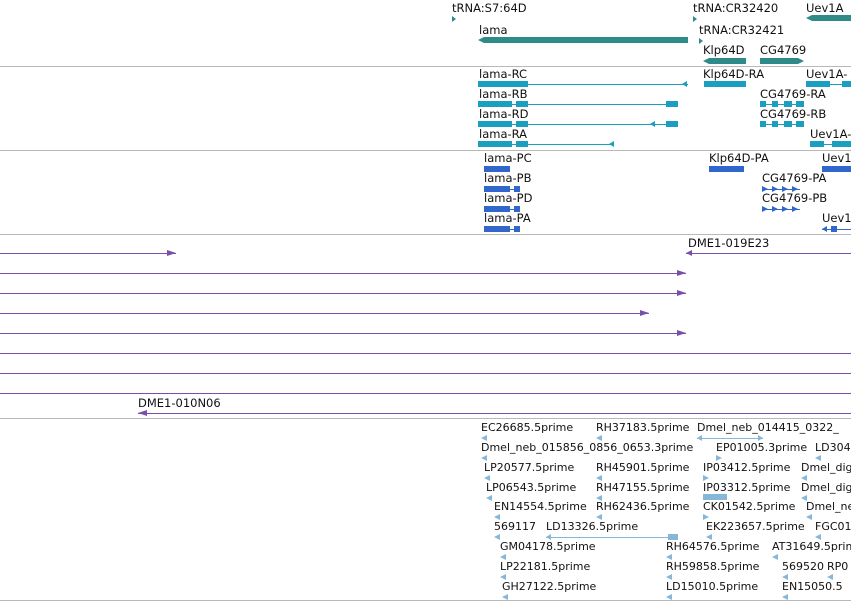  What do you see at coordinates (768, 253) in the screenshot?
I see `bac-feature-dme1-019e23` at bounding box center [768, 253].